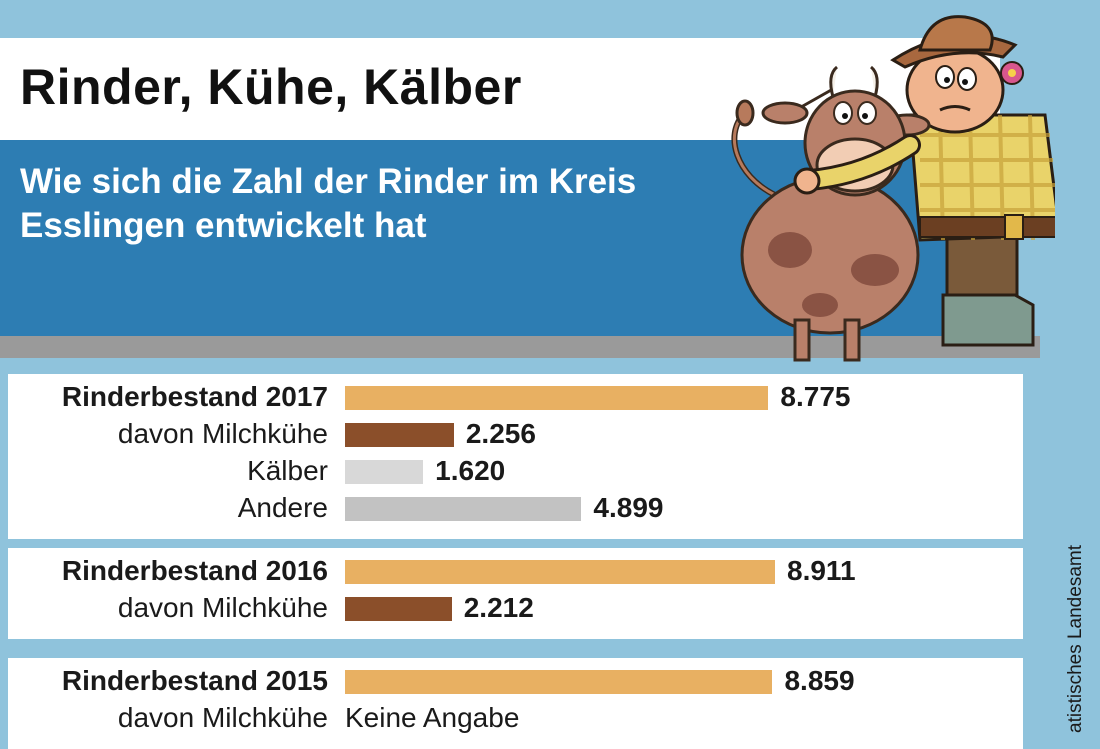  What do you see at coordinates (520, 347) in the screenshot?
I see `subtitle-band-shadow` at bounding box center [520, 347].